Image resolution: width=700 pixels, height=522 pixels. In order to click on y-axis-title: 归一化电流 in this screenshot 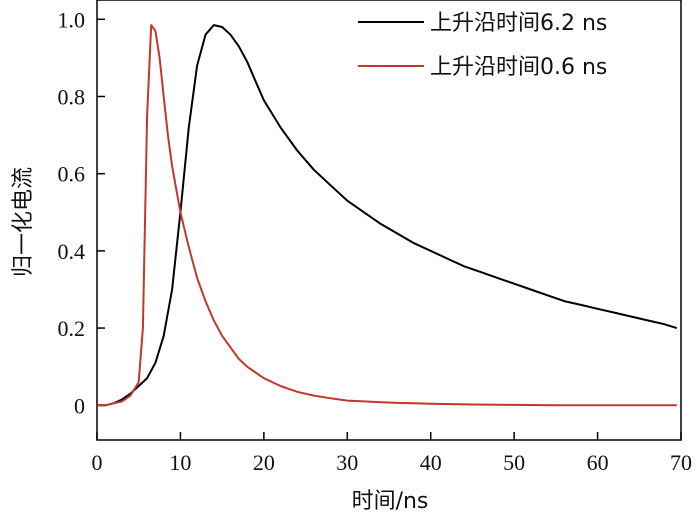, I will do `click(23, 222)`.